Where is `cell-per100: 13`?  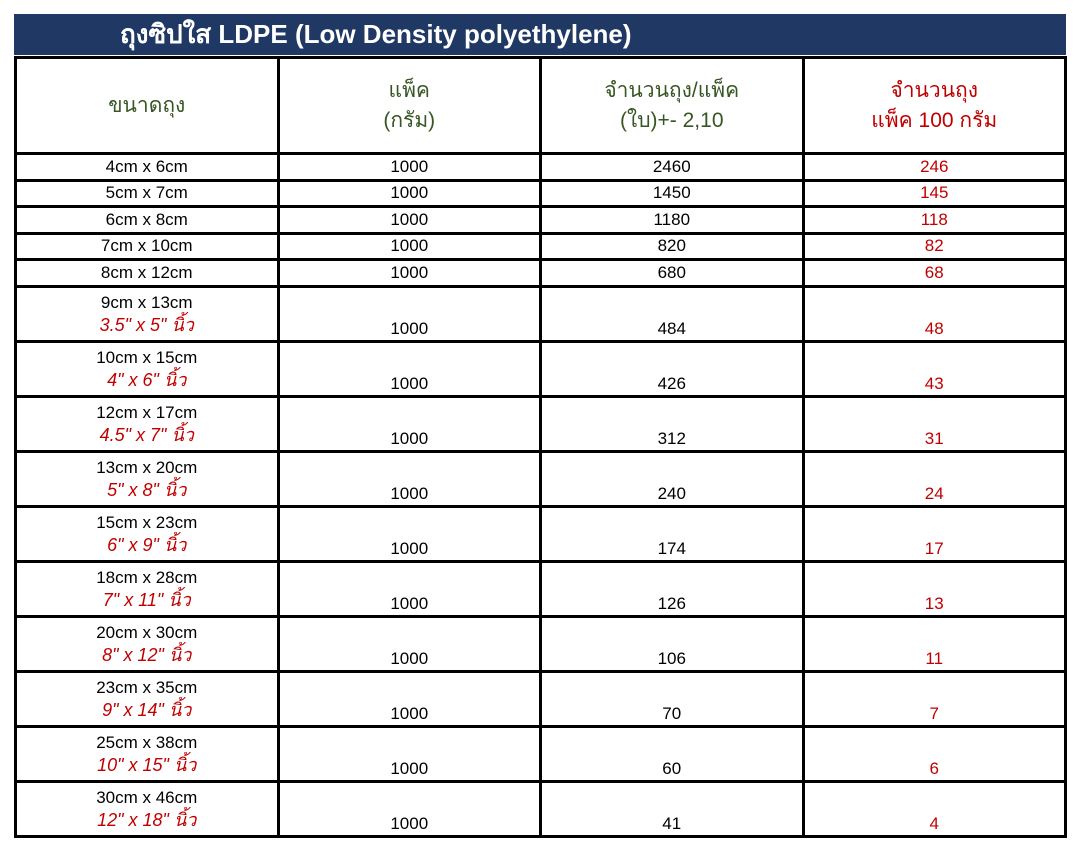 cell-per100: 13 is located at coordinates (934, 588).